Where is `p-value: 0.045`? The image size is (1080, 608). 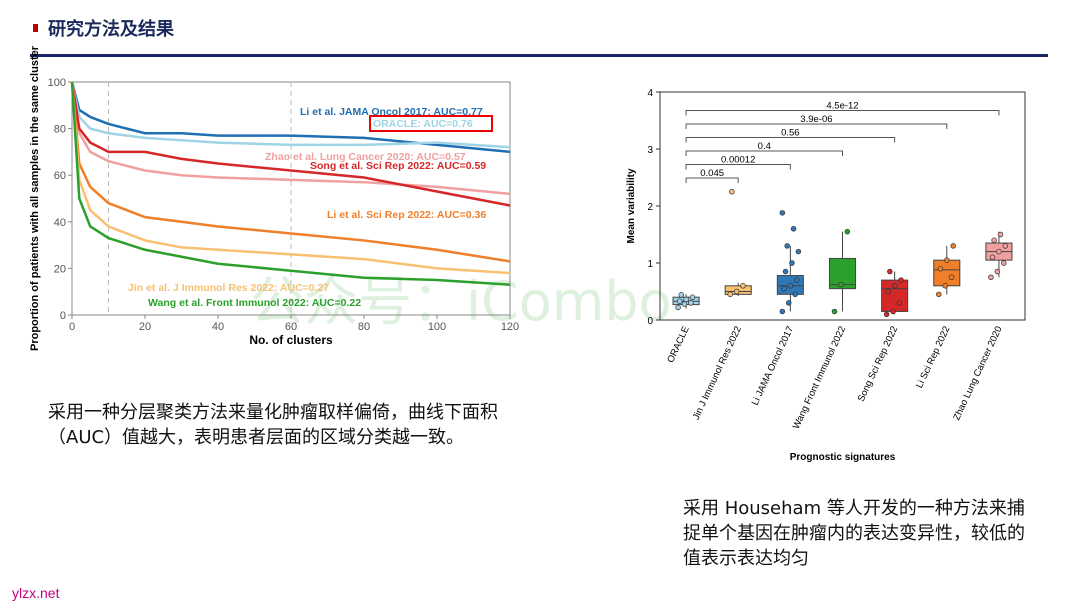
p-value: 0.045 is located at coordinates (712, 173).